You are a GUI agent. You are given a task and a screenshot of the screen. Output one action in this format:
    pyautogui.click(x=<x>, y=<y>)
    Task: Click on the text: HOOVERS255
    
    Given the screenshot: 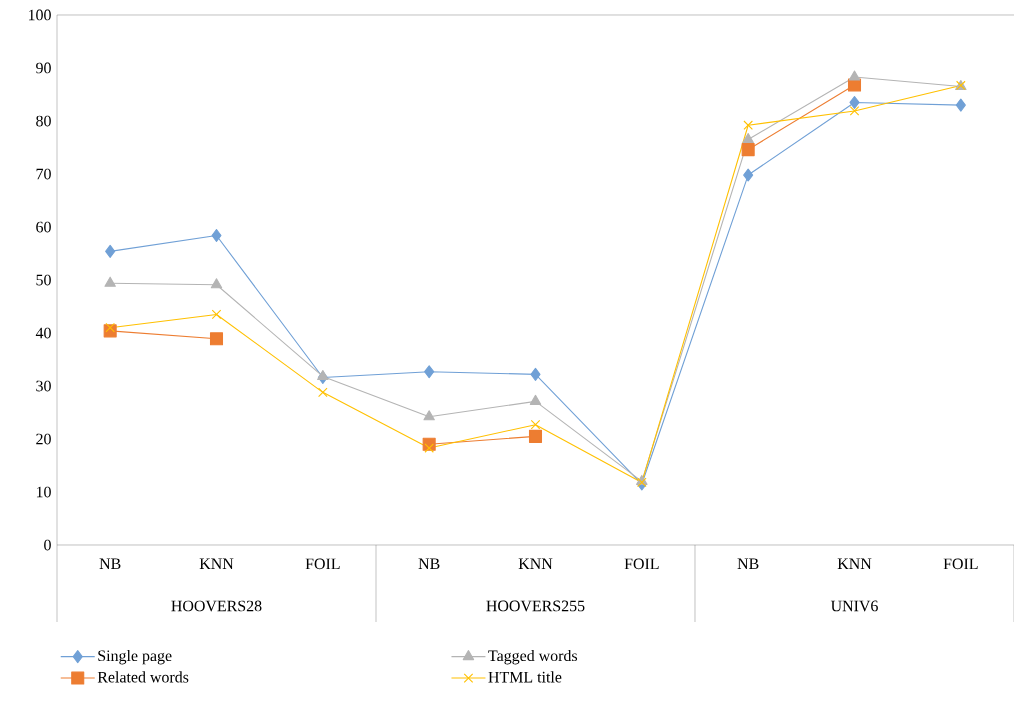 What is the action you would take?
    pyautogui.click(x=535, y=606)
    